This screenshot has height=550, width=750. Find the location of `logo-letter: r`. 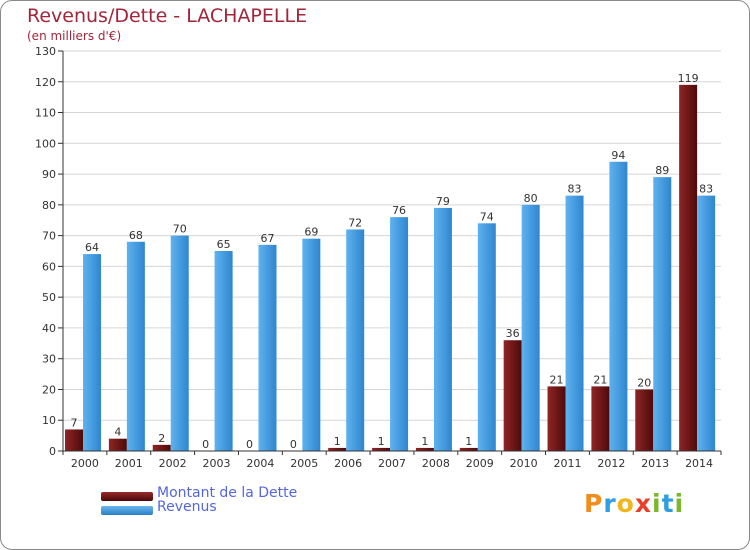

logo-letter: r is located at coordinates (610, 503).